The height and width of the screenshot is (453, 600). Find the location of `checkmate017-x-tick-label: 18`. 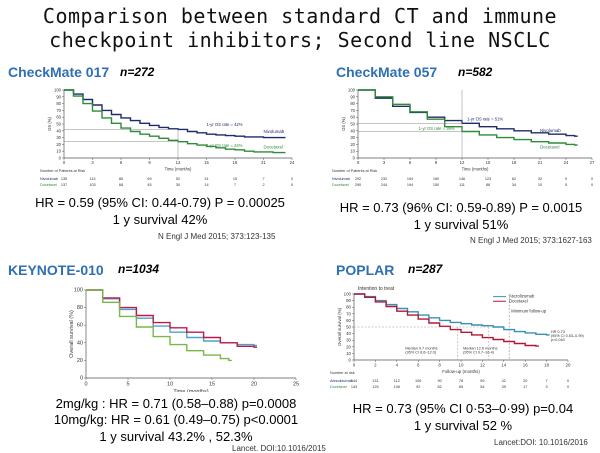

checkmate017-x-tick-label: 18 is located at coordinates (235, 162).